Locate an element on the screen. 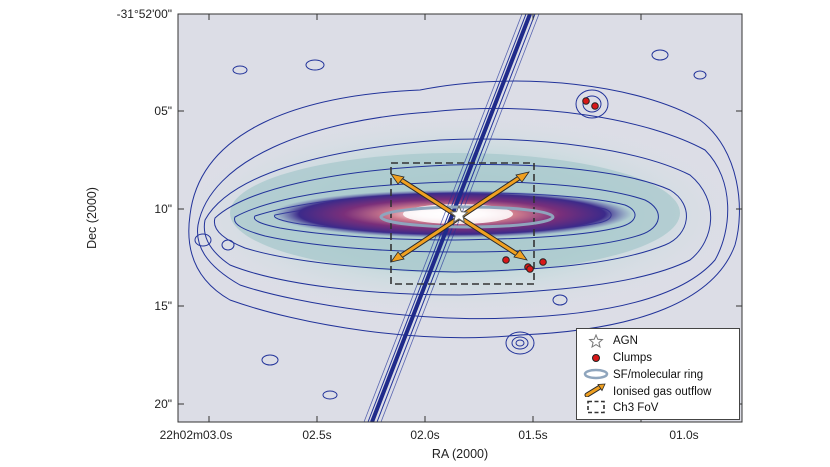 The width and height of the screenshot is (830, 467). x-tick-label: 01.0s is located at coordinates (683, 435).